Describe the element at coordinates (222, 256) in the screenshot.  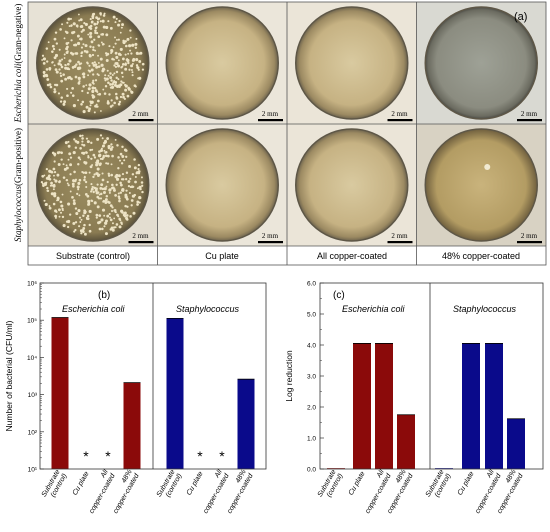
I see `column-label-cu-plate: Cu plate` at that location.